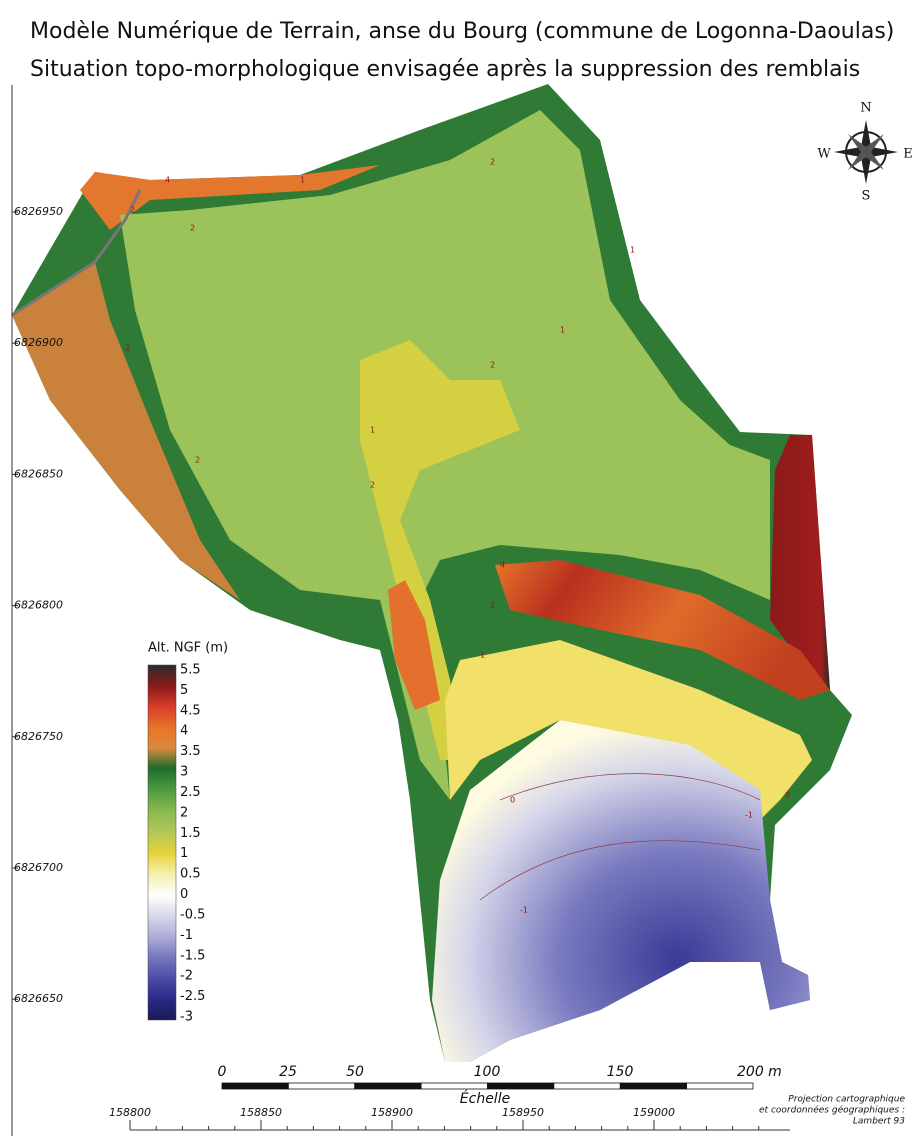 This screenshot has width=914, height=1136. Describe the element at coordinates (190, 710) in the screenshot. I see `legend-label: 4.5` at that location.